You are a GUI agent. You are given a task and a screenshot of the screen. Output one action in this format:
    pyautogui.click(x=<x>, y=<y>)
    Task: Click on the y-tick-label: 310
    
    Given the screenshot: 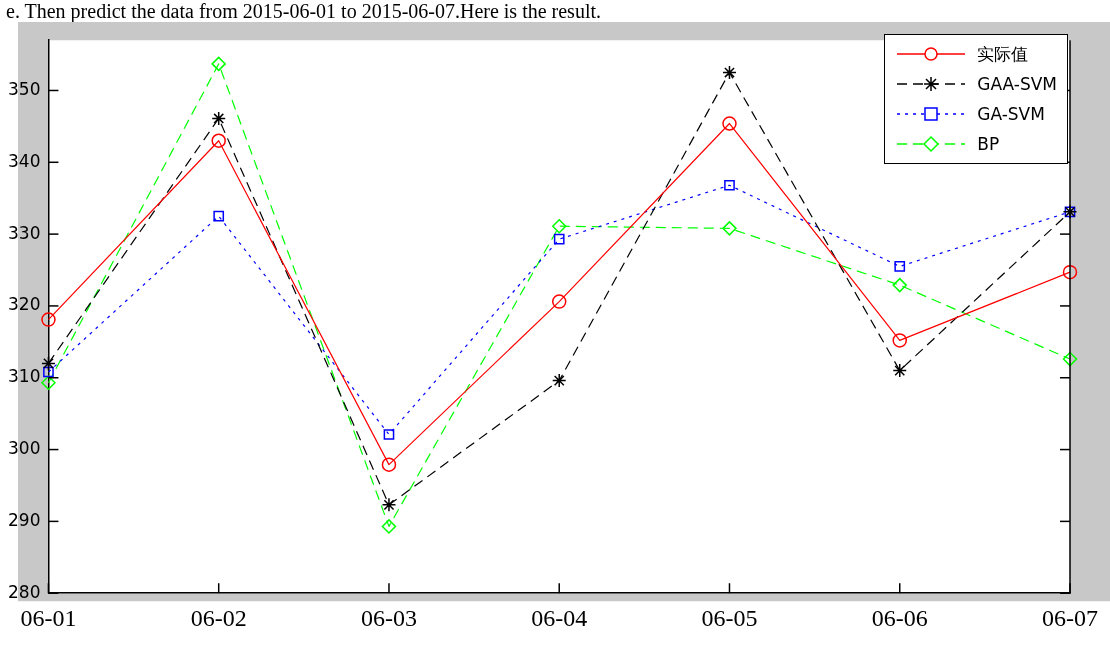 What is the action you would take?
    pyautogui.click(x=24, y=376)
    